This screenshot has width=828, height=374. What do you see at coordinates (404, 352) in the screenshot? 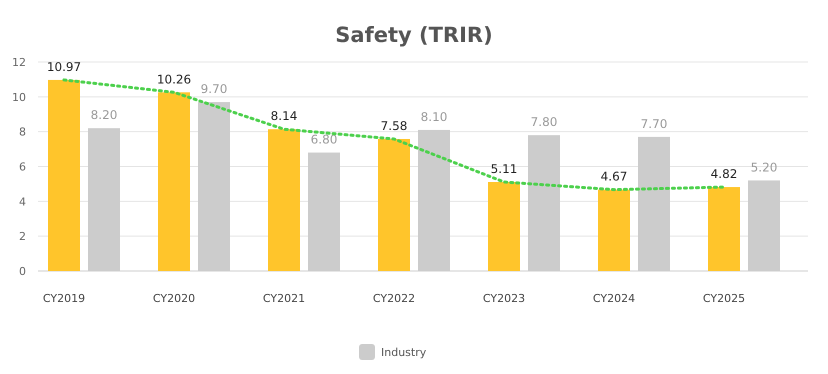
I see `legend-label: Industry` at bounding box center [404, 352].